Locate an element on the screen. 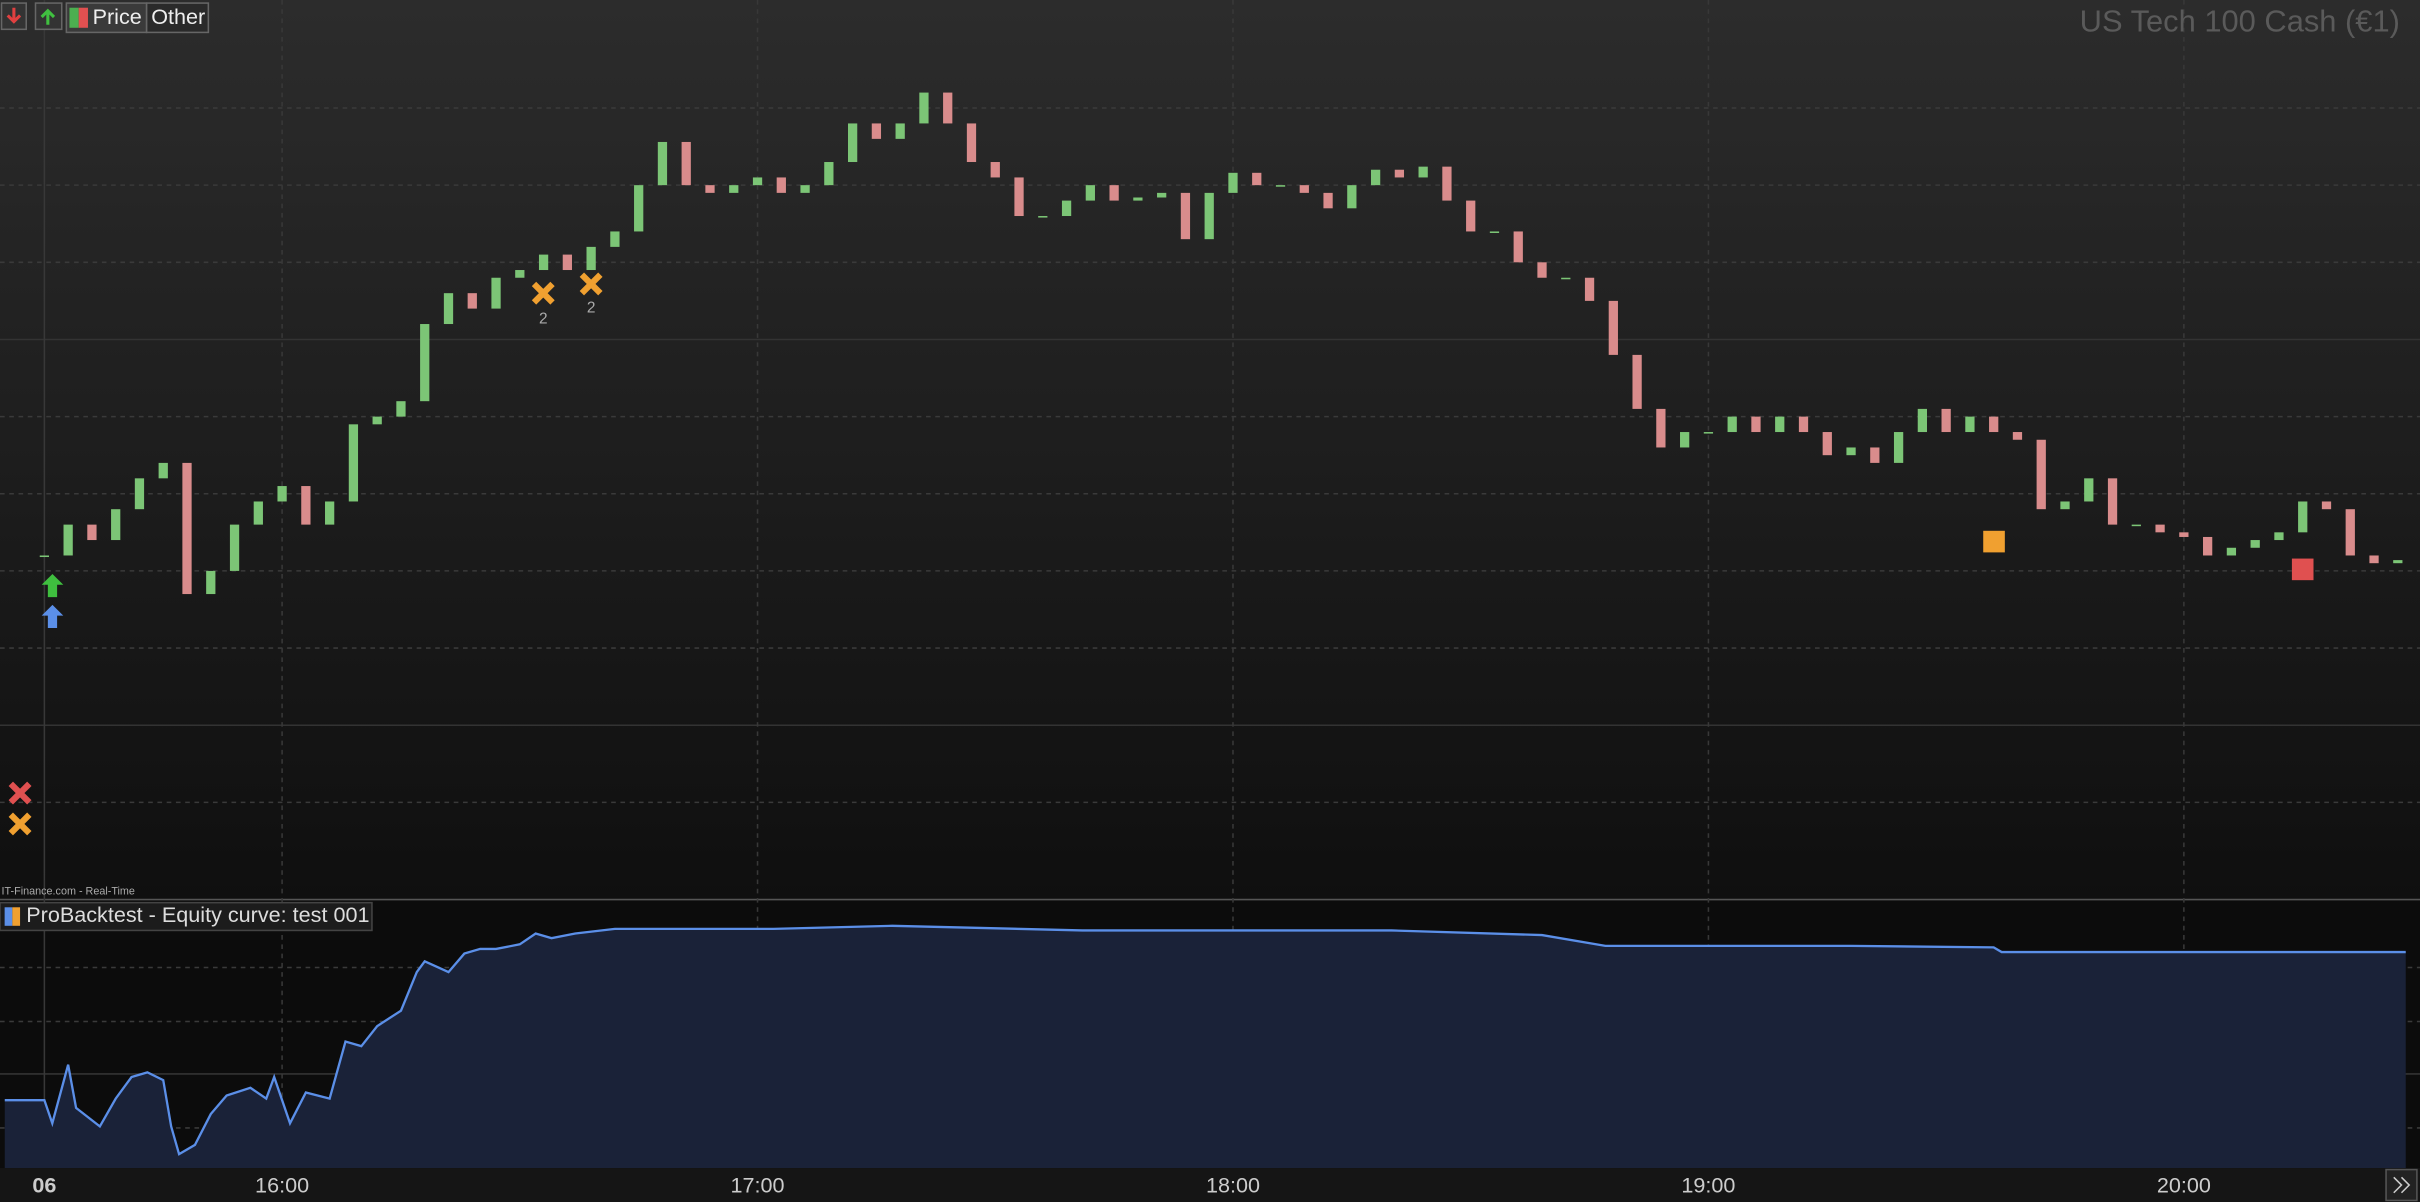  toolbar: Price Other is located at coordinates (105, 18).